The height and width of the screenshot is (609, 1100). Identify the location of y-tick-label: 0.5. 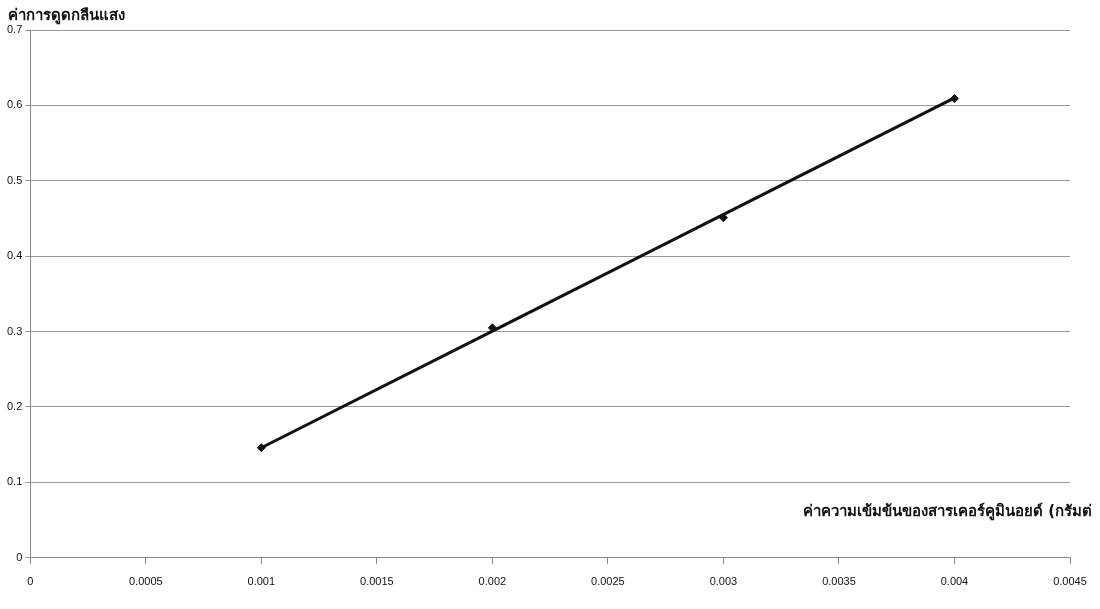
(14, 179).